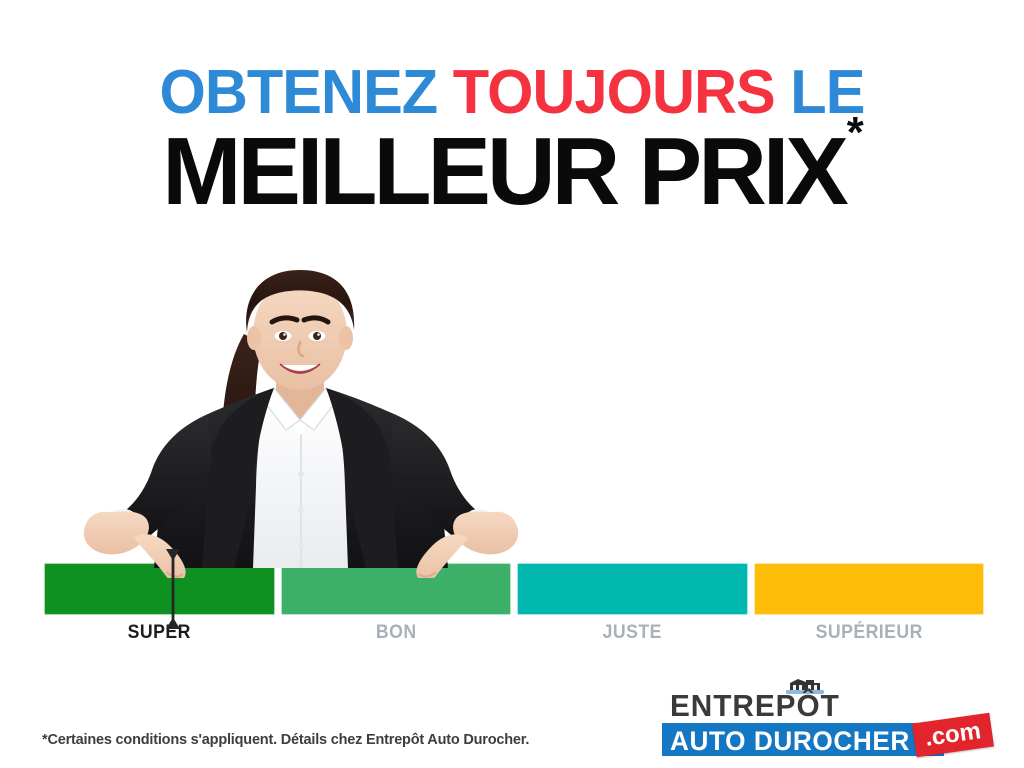 The image size is (1024, 768). Describe the element at coordinates (514, 635) in the screenshot. I see `rating-bar-labels: SUPER BON JUSTE SUPÉRIEUR` at that location.